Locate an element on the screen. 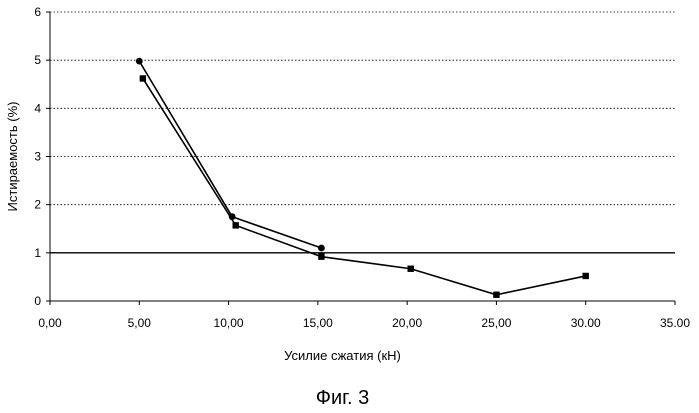  x-ticks: 0,00 5,00 10,00 15,00 20,00 25,00 30.00 35.00 is located at coordinates (364, 315).